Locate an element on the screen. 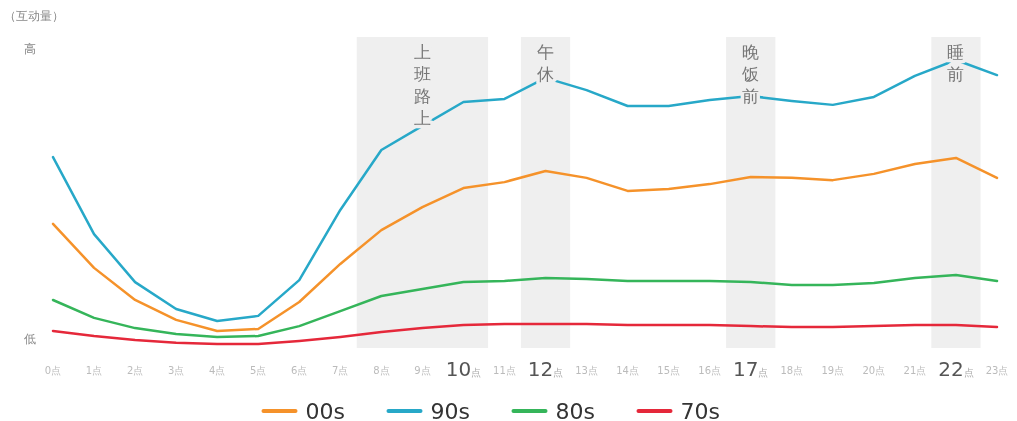 The height and width of the screenshot is (421, 1017). legend-label: 70s is located at coordinates (700, 410).